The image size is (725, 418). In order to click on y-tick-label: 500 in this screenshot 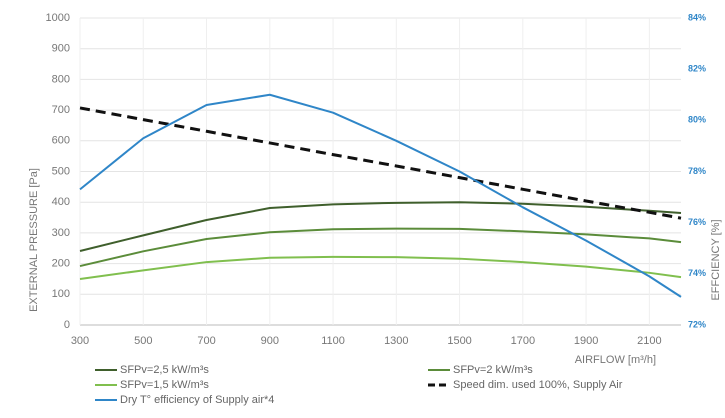, I will do `click(61, 171)`.